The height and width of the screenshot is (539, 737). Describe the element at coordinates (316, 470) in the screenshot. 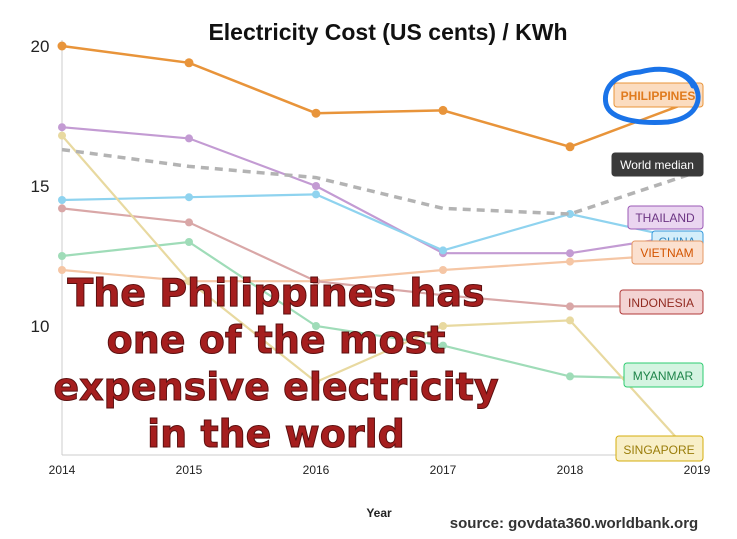

I see `x-tick-label: 2016` at that location.